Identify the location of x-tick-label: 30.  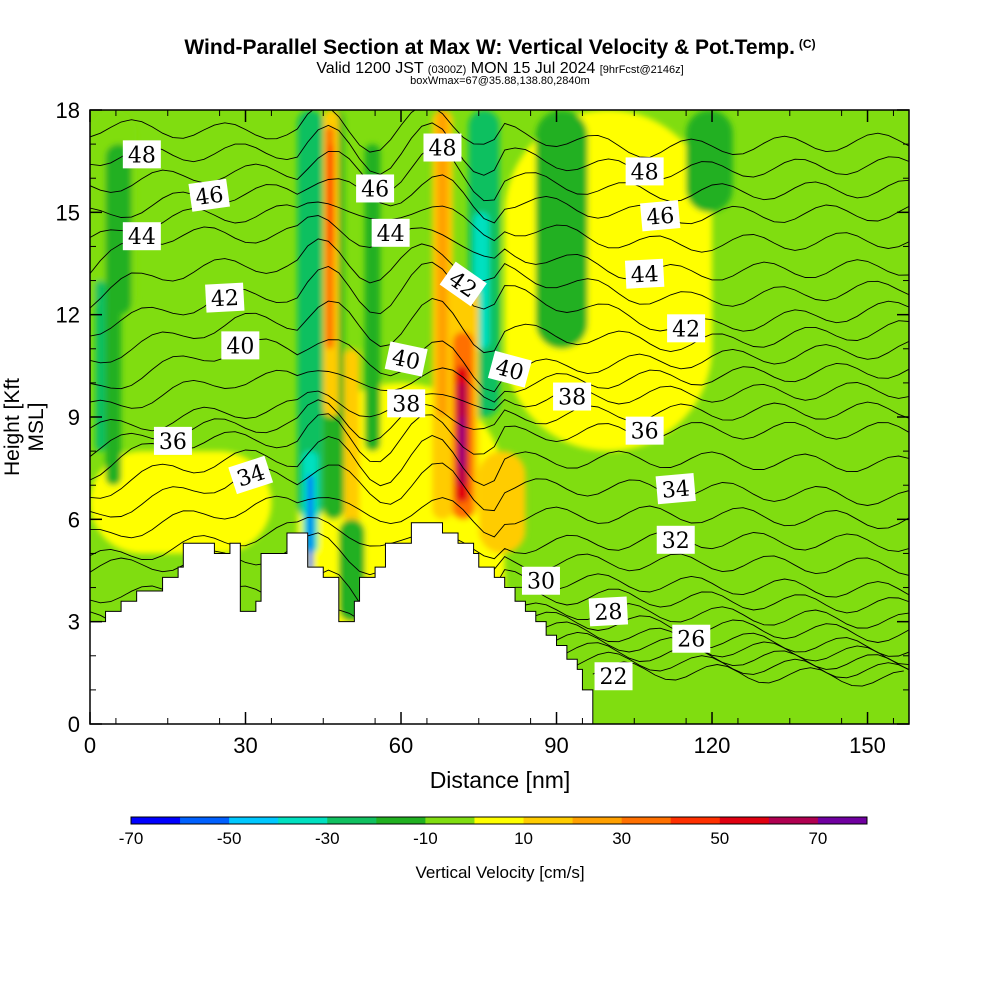
(245, 745).